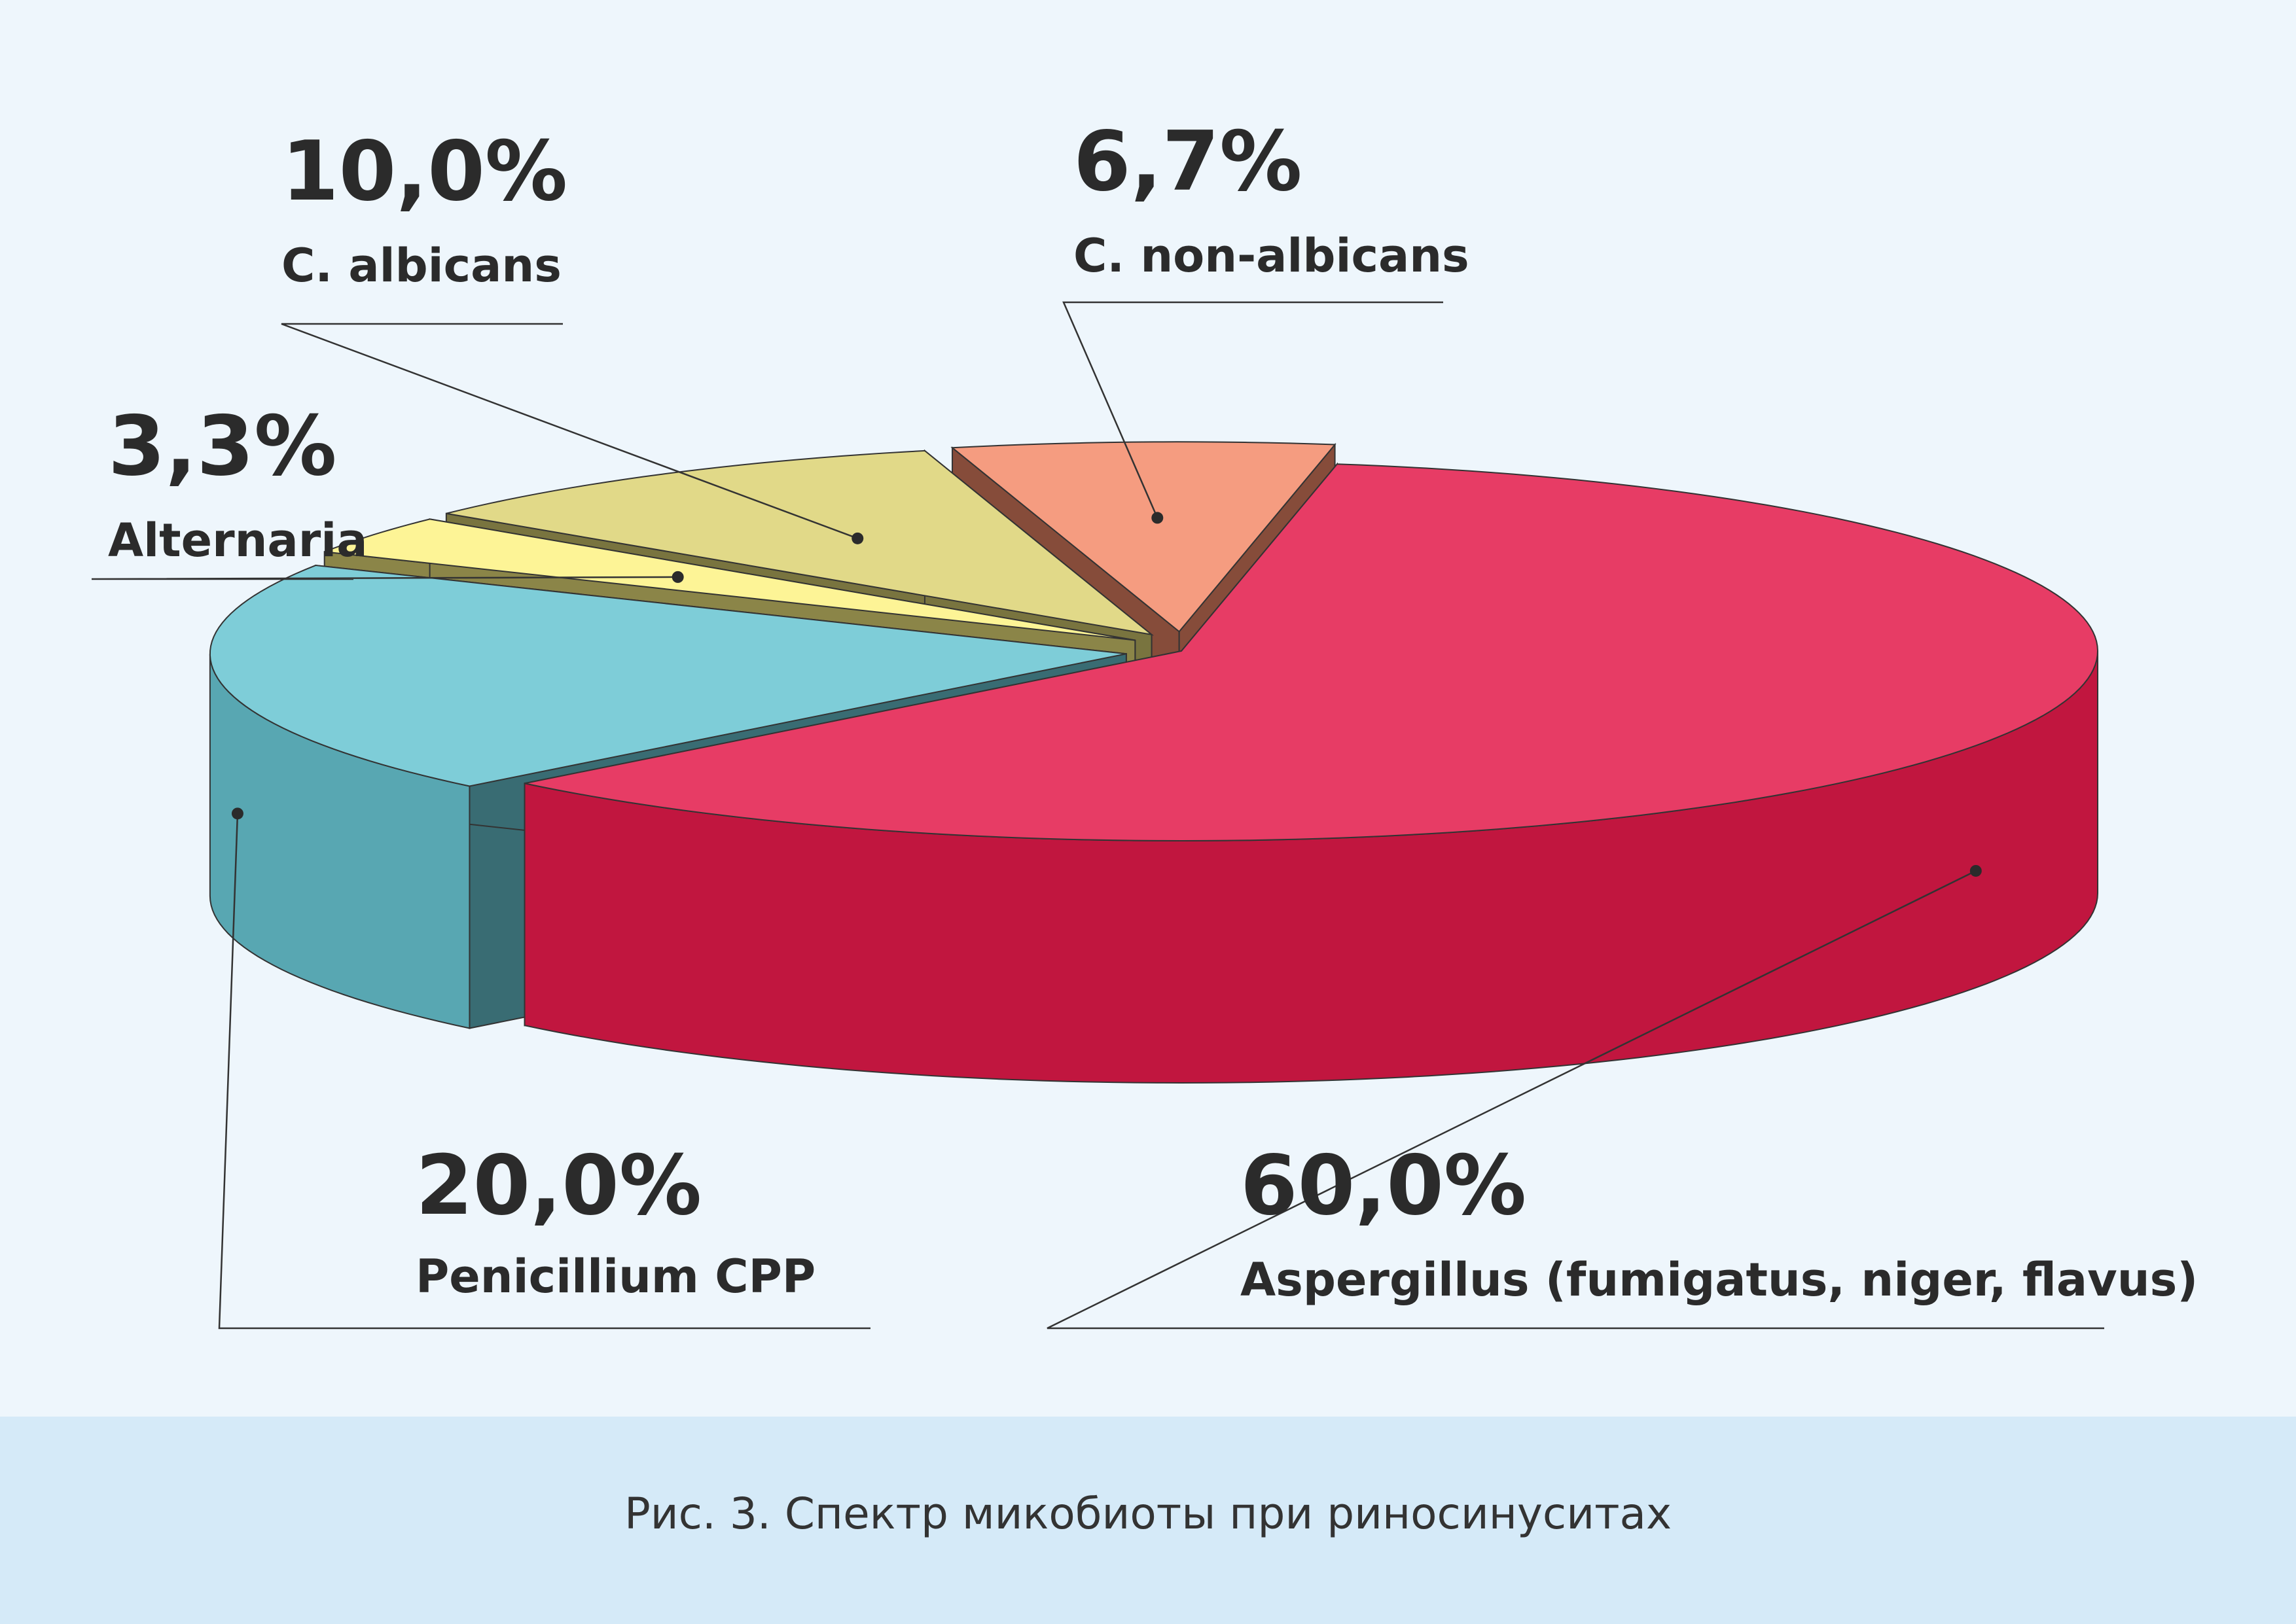  I want to click on pct-label-c-albicans: 10,0%, so click(424, 171).